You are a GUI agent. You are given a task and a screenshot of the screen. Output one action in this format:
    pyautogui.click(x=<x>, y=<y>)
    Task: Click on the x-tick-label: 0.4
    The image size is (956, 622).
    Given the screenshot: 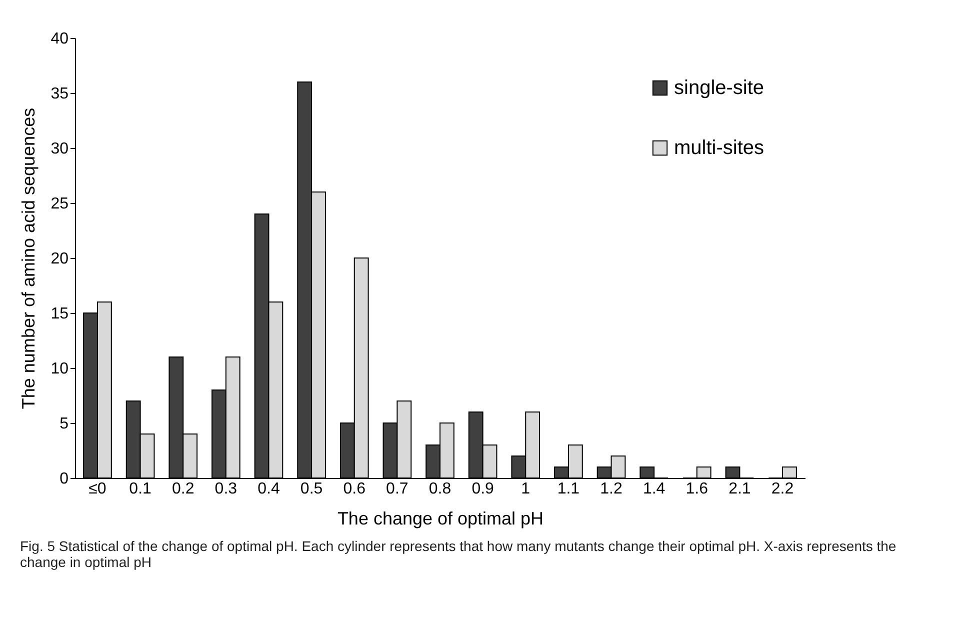 What is the action you would take?
    pyautogui.click(x=269, y=489)
    